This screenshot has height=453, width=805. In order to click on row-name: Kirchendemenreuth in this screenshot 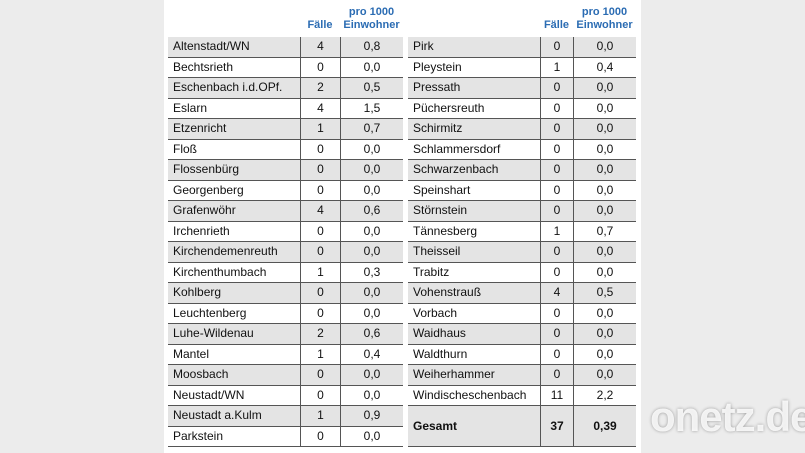, I will do `click(234, 252)`.